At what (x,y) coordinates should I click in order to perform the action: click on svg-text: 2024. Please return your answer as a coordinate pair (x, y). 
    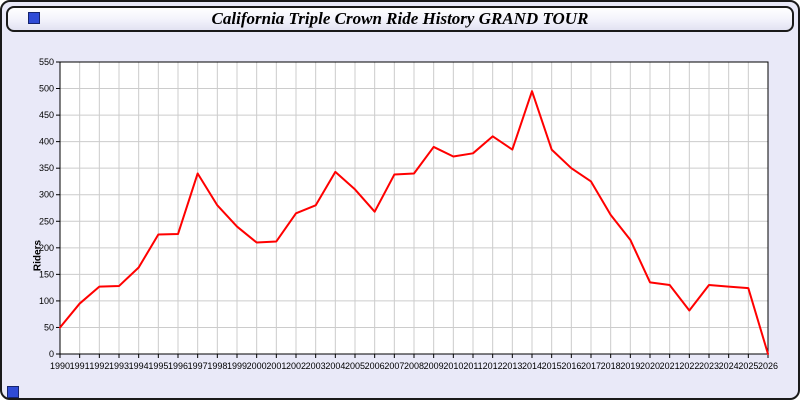
    Looking at the image, I should click on (729, 366).